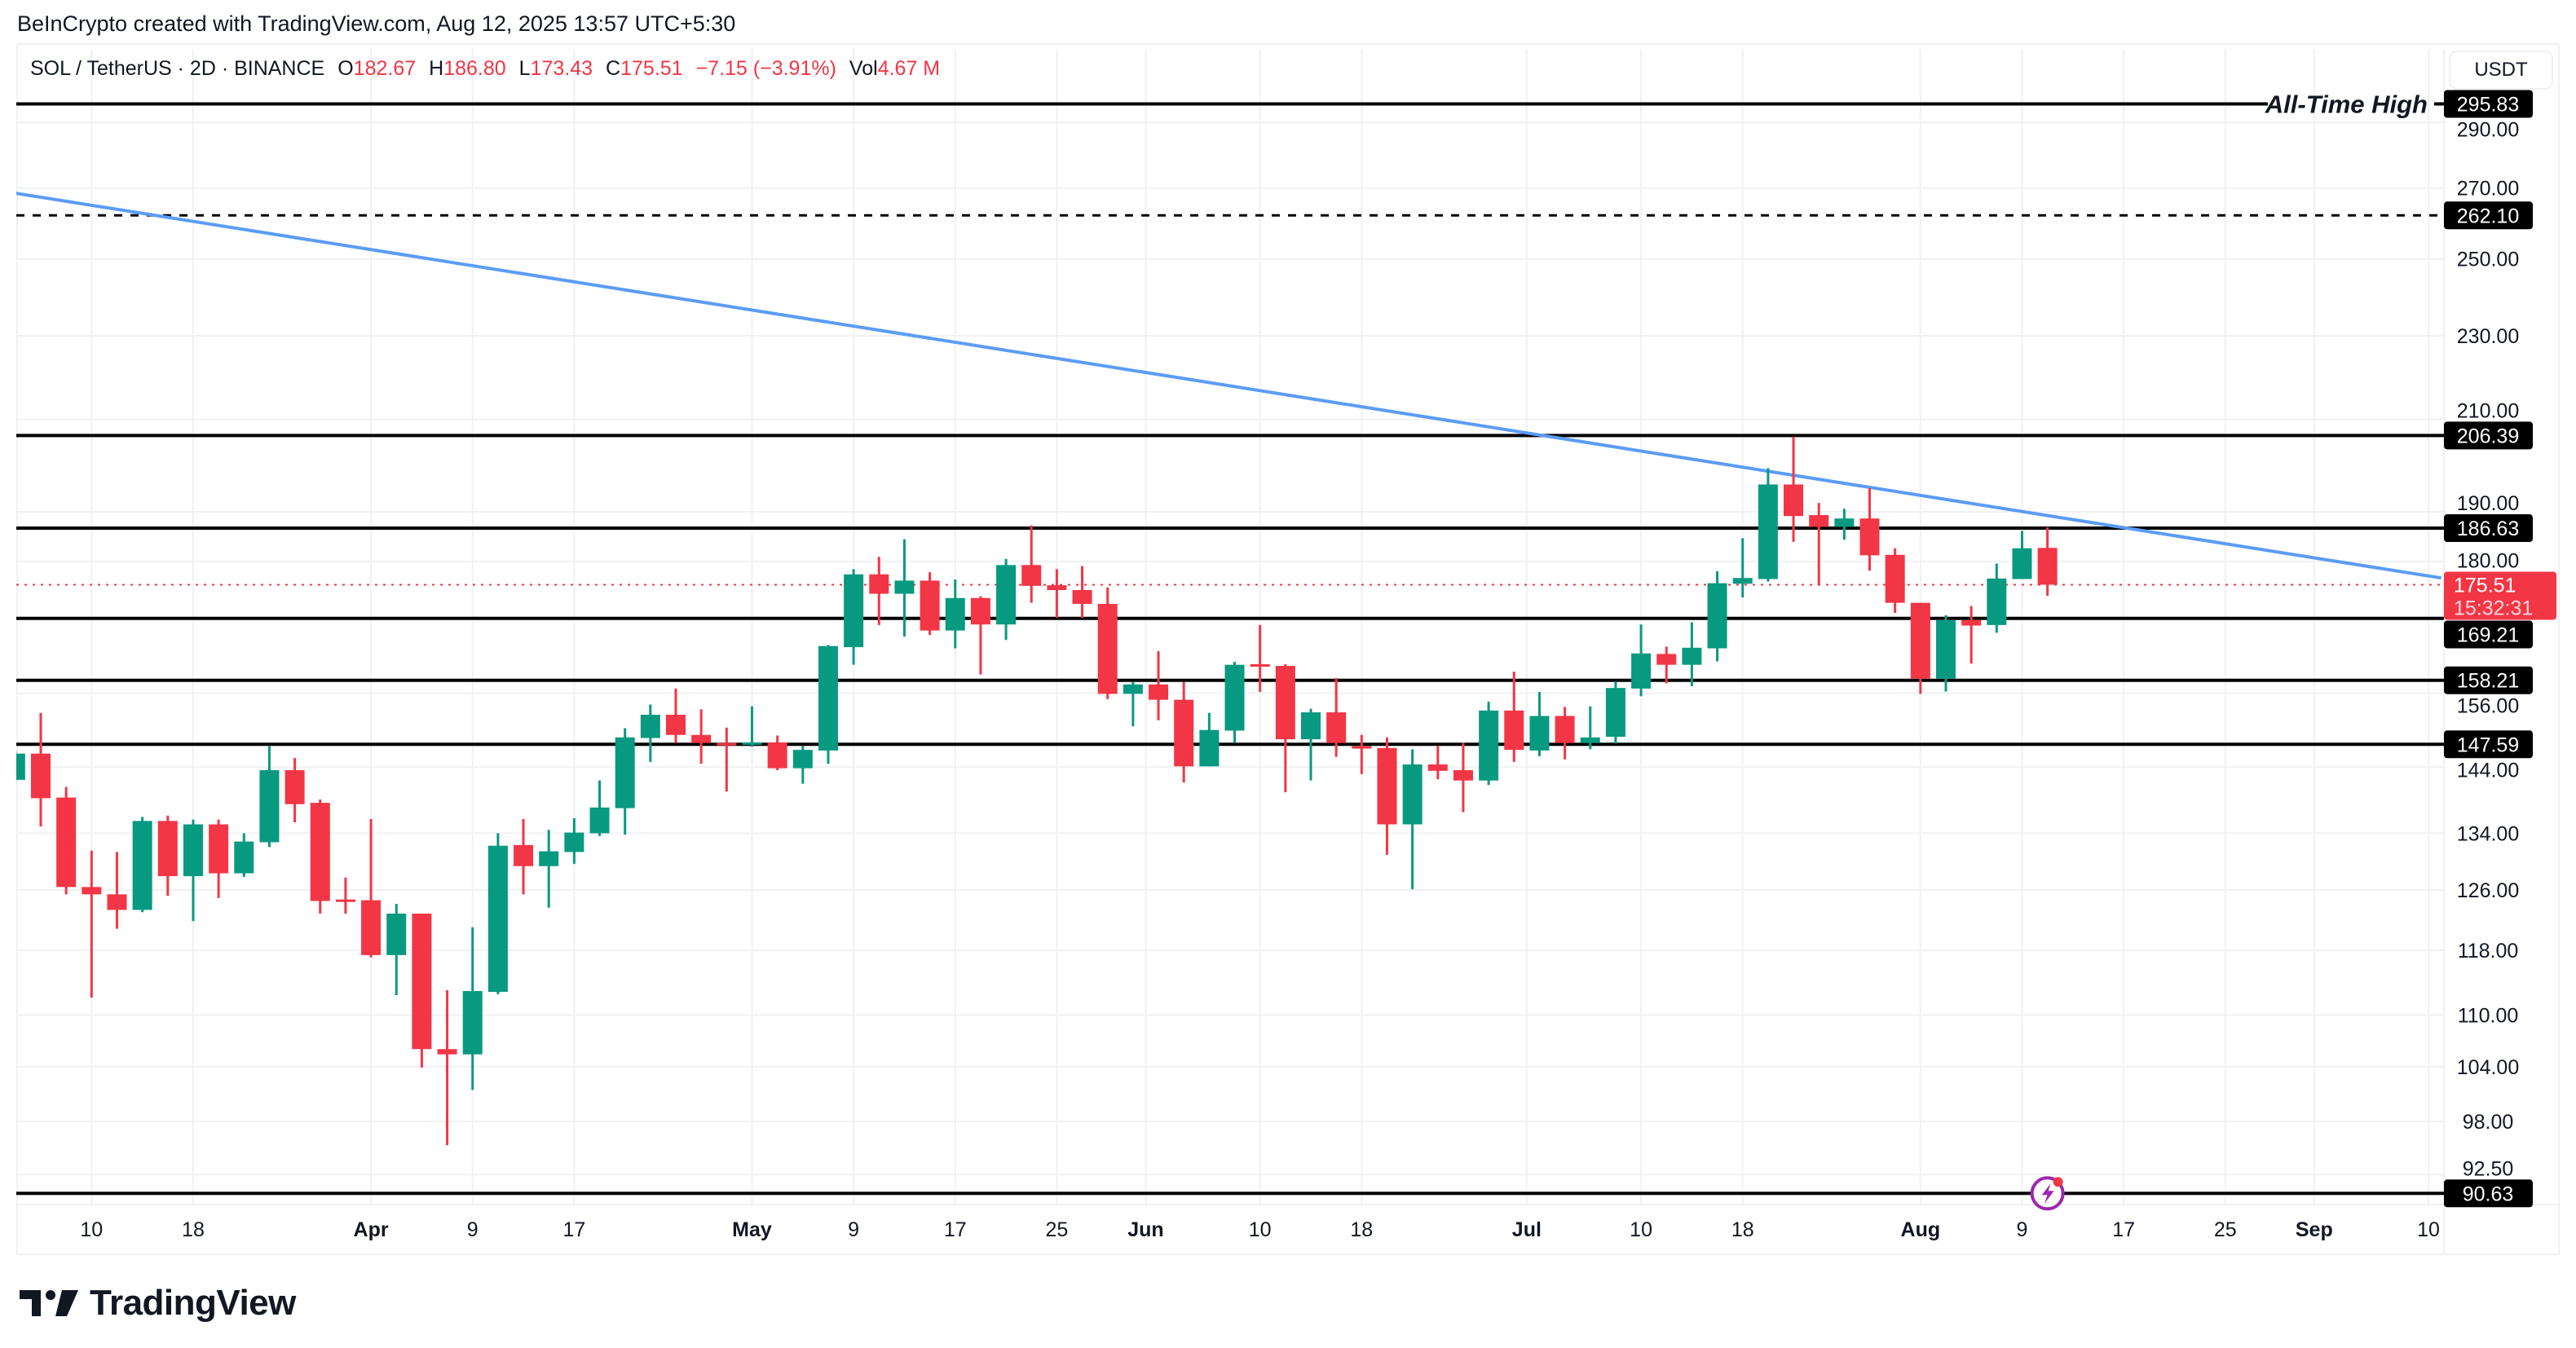 This screenshot has height=1348, width=2576. Describe the element at coordinates (177, 68) in the screenshot. I see `symbol-title: SOL / TetherUS · 2D · BINANCE` at that location.